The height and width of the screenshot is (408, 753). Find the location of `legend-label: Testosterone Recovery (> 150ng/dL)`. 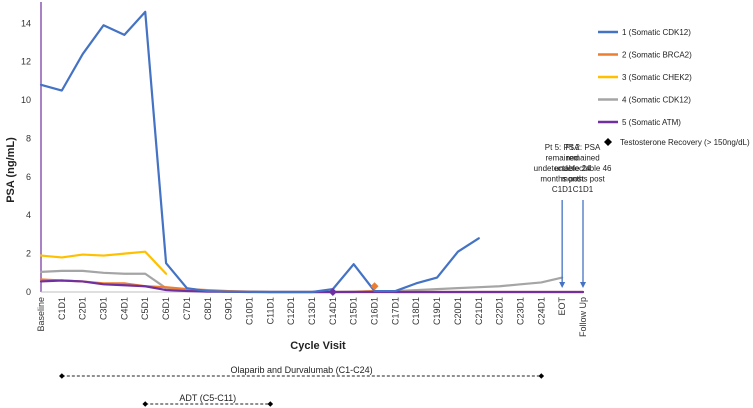

legend-label: Testosterone Recovery (> 150ng/dL) is located at coordinates (685, 142).